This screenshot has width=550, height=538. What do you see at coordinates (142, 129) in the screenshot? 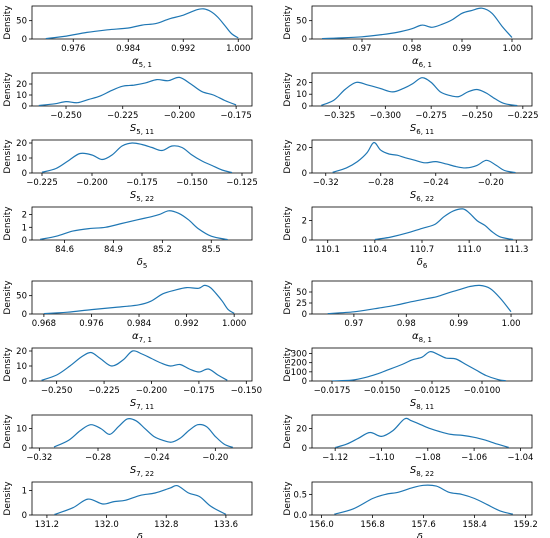
I see `x-axis-label: S5, 11` at bounding box center [142, 129].